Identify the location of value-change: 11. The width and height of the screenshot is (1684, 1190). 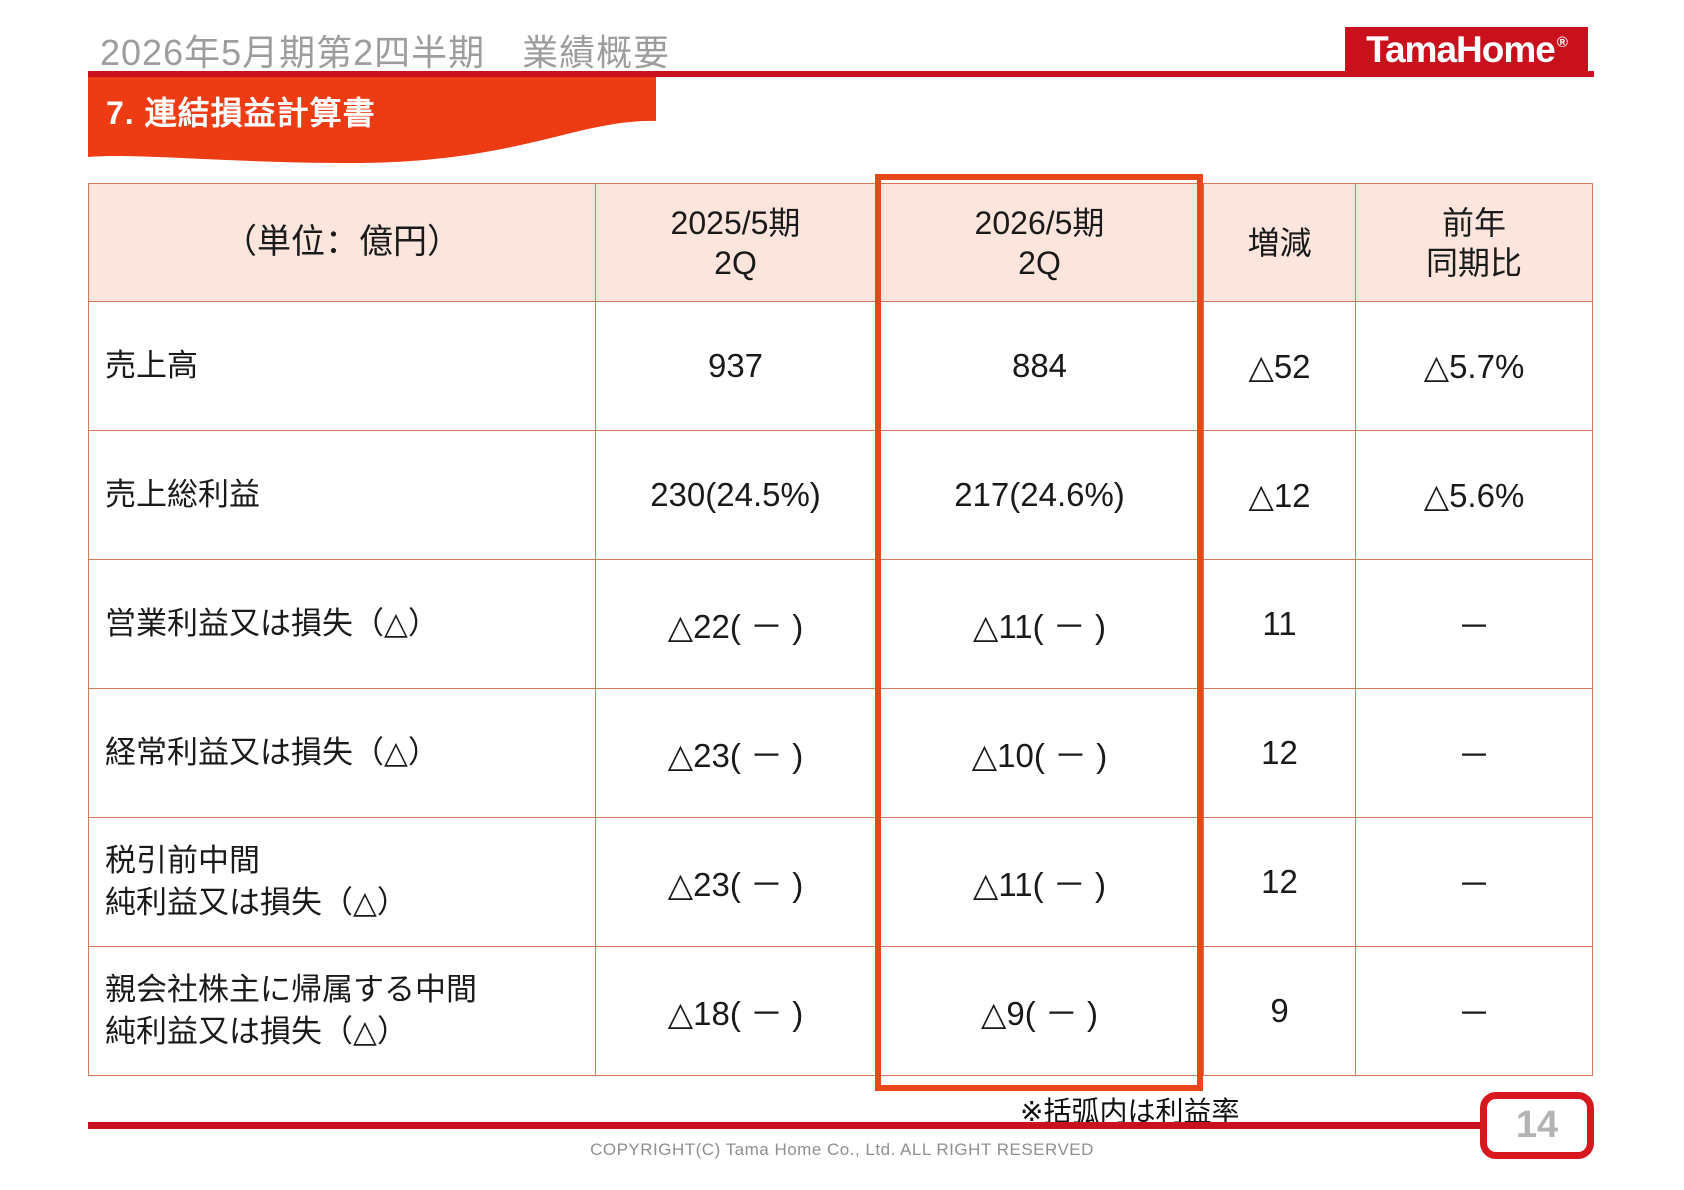
(1279, 624).